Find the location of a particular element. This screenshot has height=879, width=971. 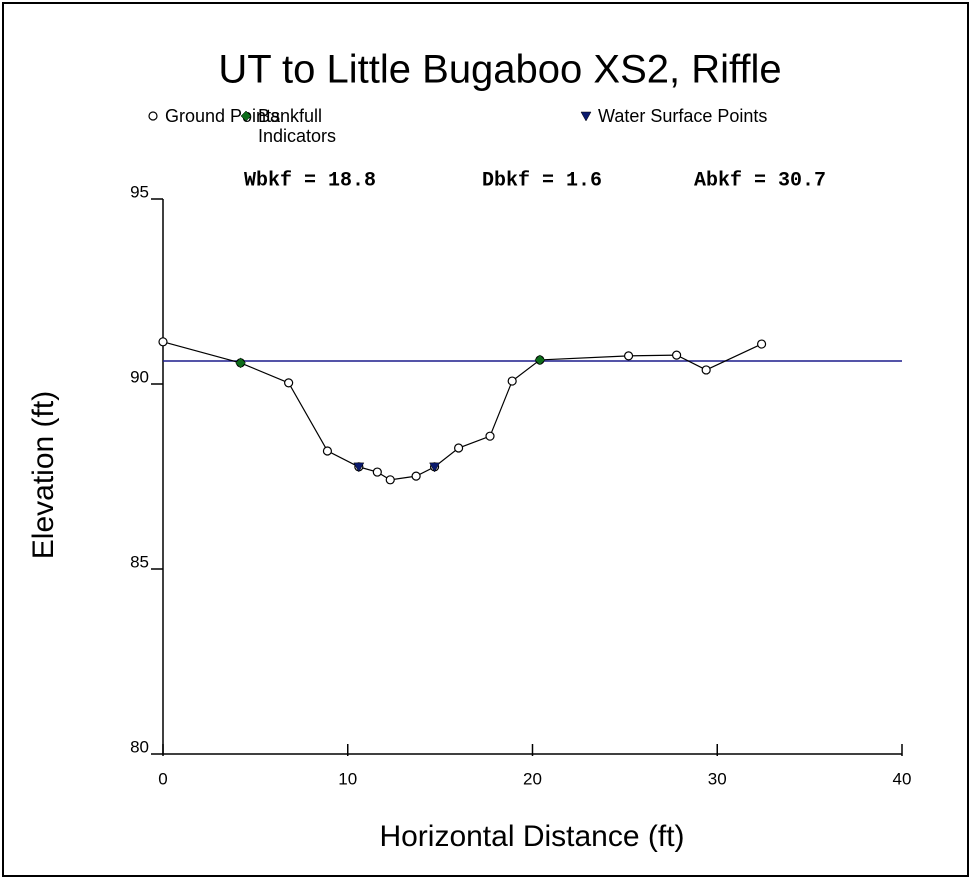

chart-title: UT to Little Bugaboo XS2, Riffle is located at coordinates (499, 70).